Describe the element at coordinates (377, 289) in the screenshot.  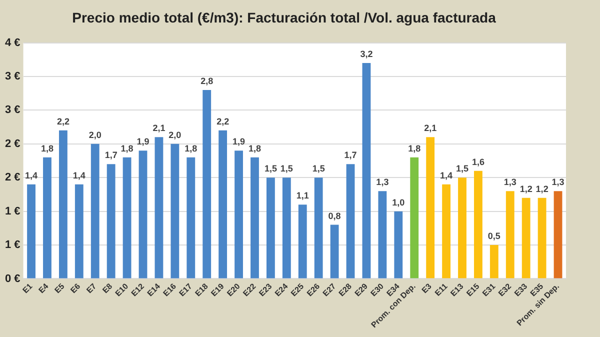
I see `x-tick-label: E30` at that location.